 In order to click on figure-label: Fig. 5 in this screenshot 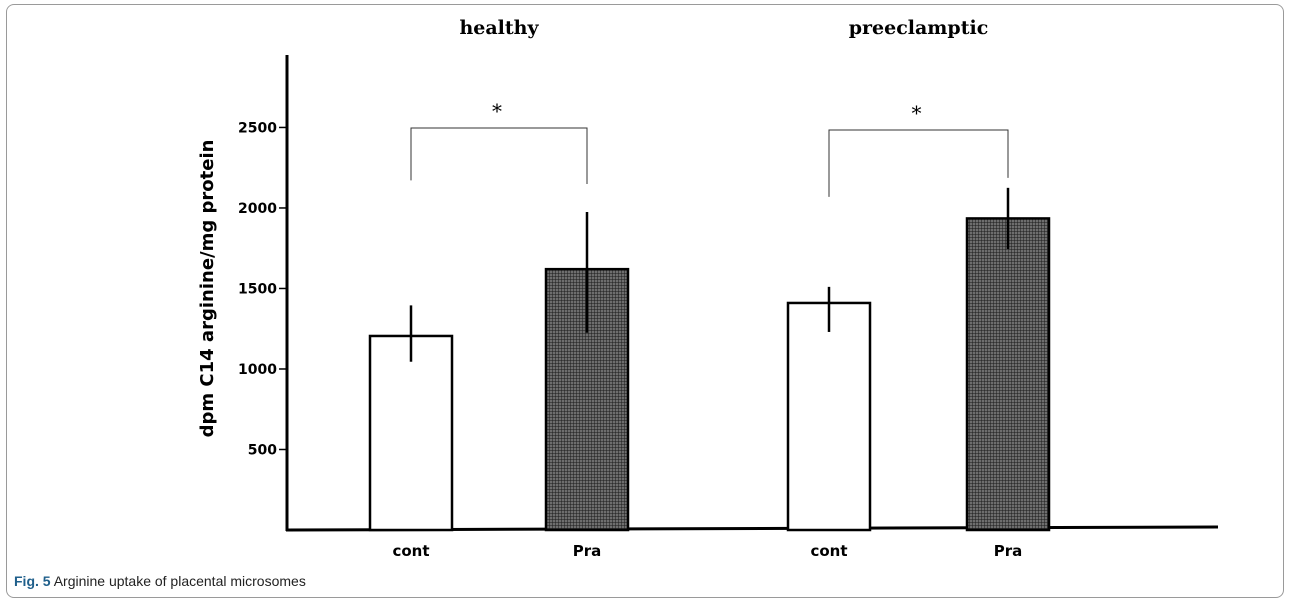, I will do `click(32, 581)`.